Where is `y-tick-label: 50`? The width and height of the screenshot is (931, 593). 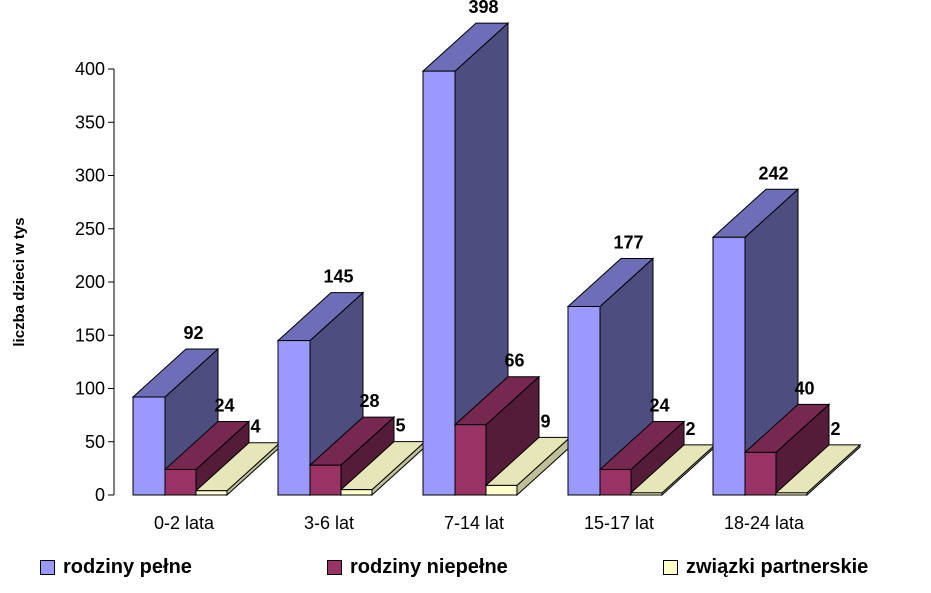
y-tick-label: 50 is located at coordinates (95, 442).